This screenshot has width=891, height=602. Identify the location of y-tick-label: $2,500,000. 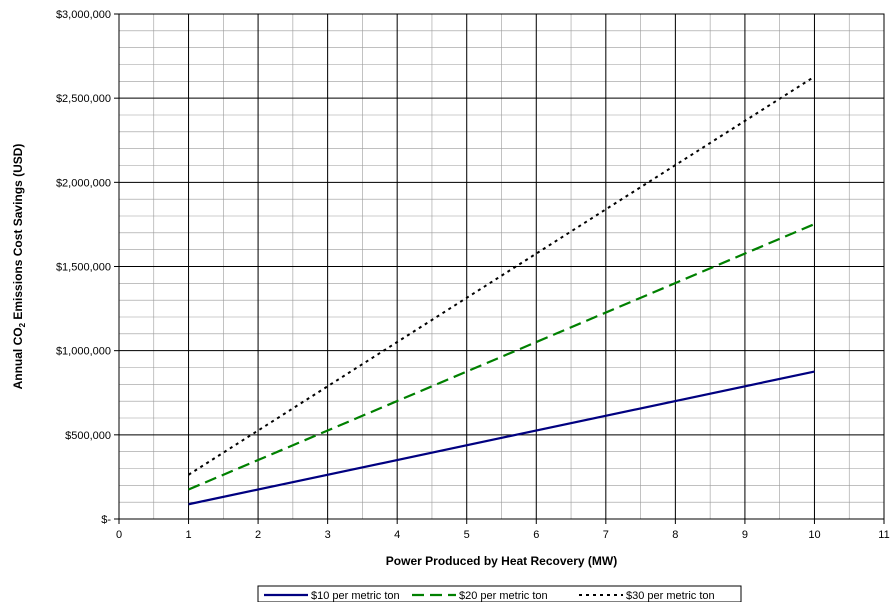
(83, 99).